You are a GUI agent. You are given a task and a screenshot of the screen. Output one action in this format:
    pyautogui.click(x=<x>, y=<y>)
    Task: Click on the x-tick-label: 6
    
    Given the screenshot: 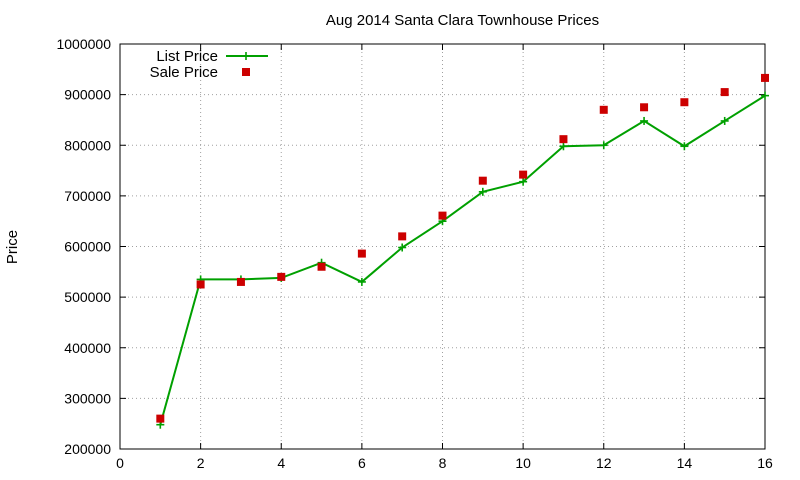 What is the action you would take?
    pyautogui.click(x=362, y=463)
    